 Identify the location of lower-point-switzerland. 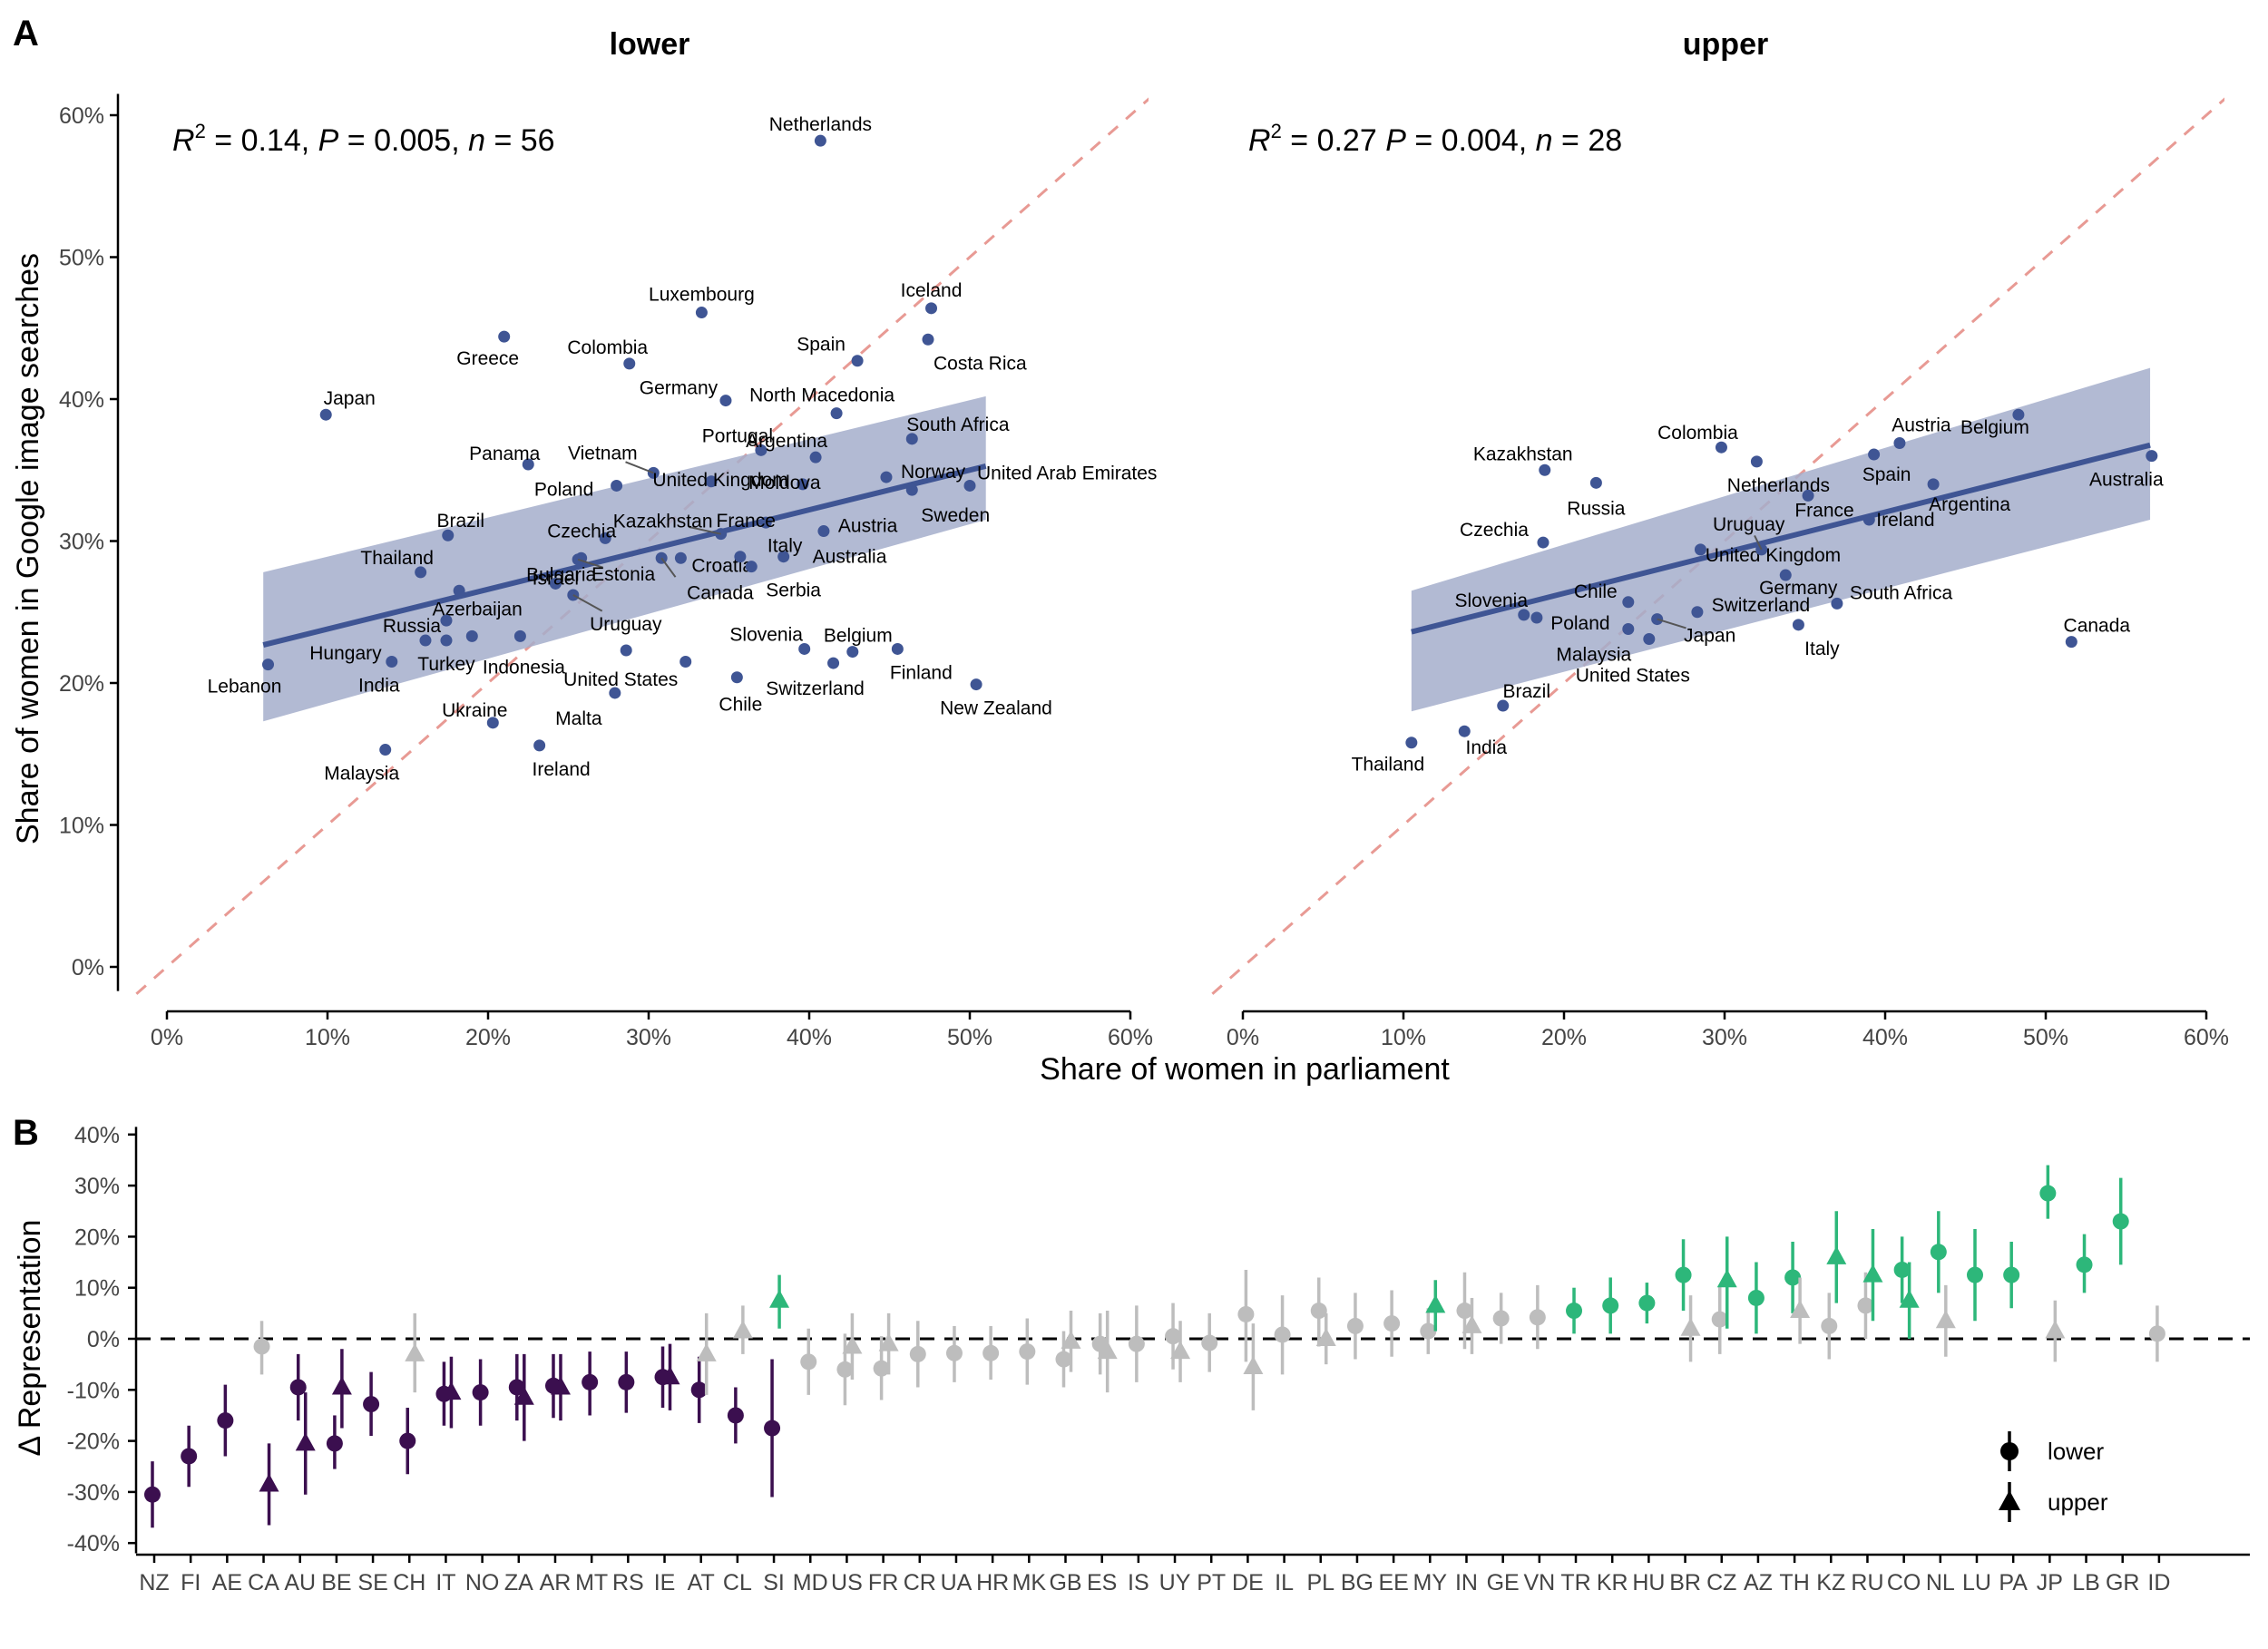
(834, 663).